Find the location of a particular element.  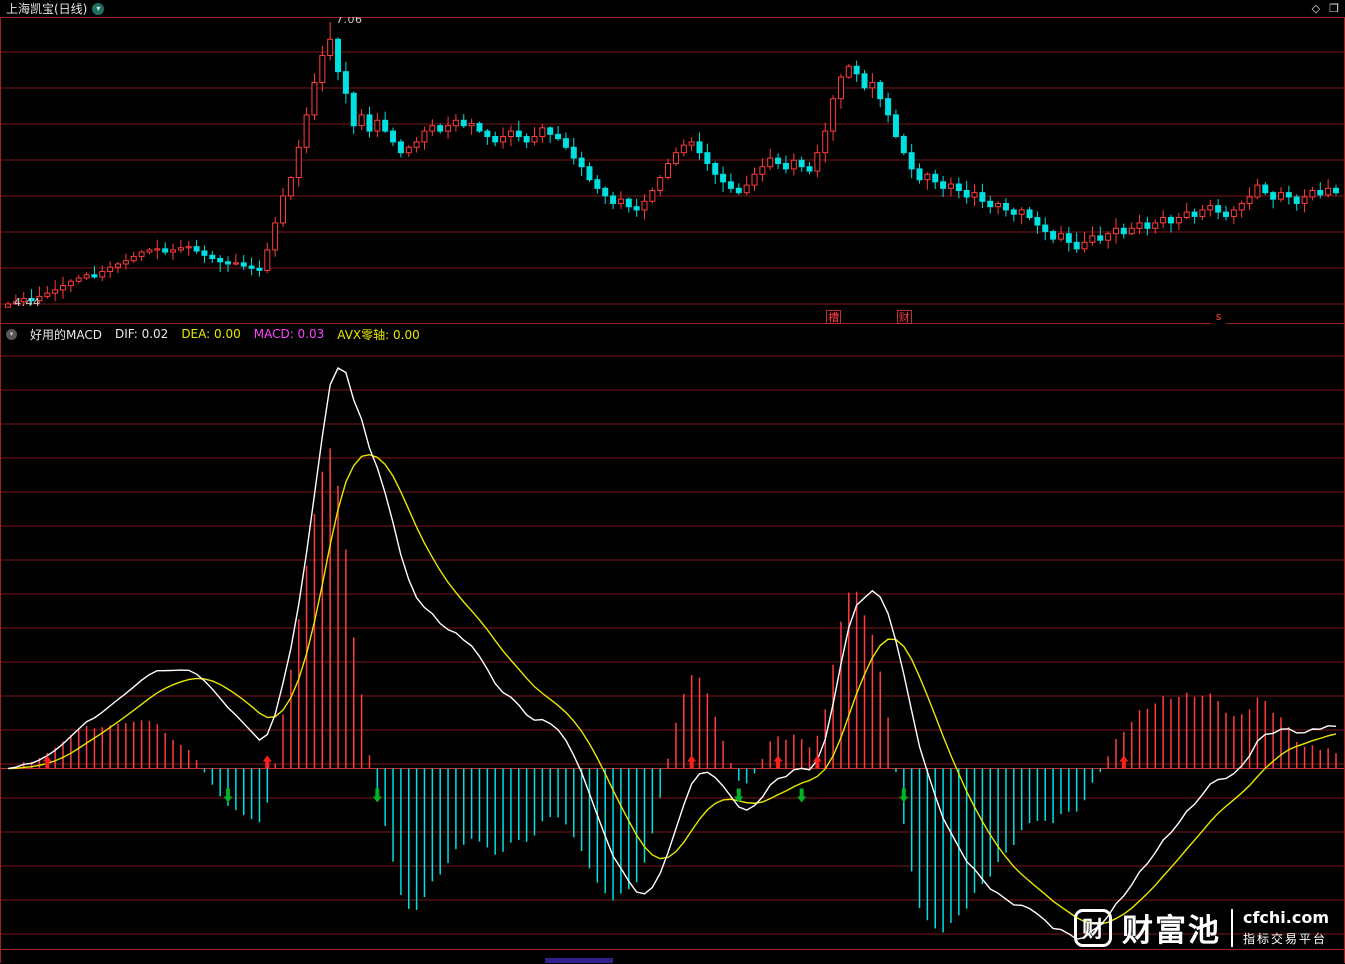

title-bar: 上海凯宝(日线) ▾ ◇ ❐ is located at coordinates (672, 8).